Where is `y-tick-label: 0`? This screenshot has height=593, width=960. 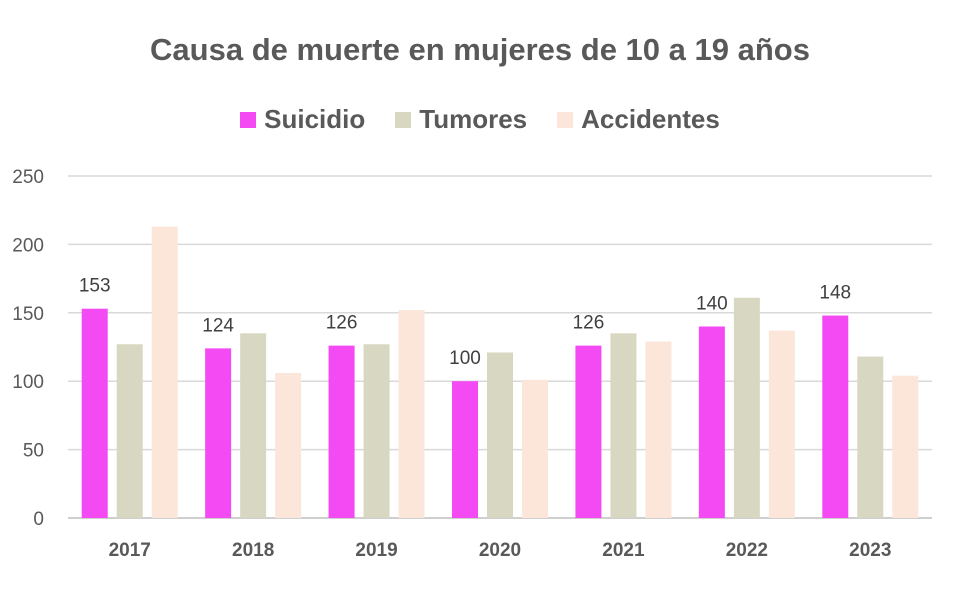 y-tick-label: 0 is located at coordinates (38, 519).